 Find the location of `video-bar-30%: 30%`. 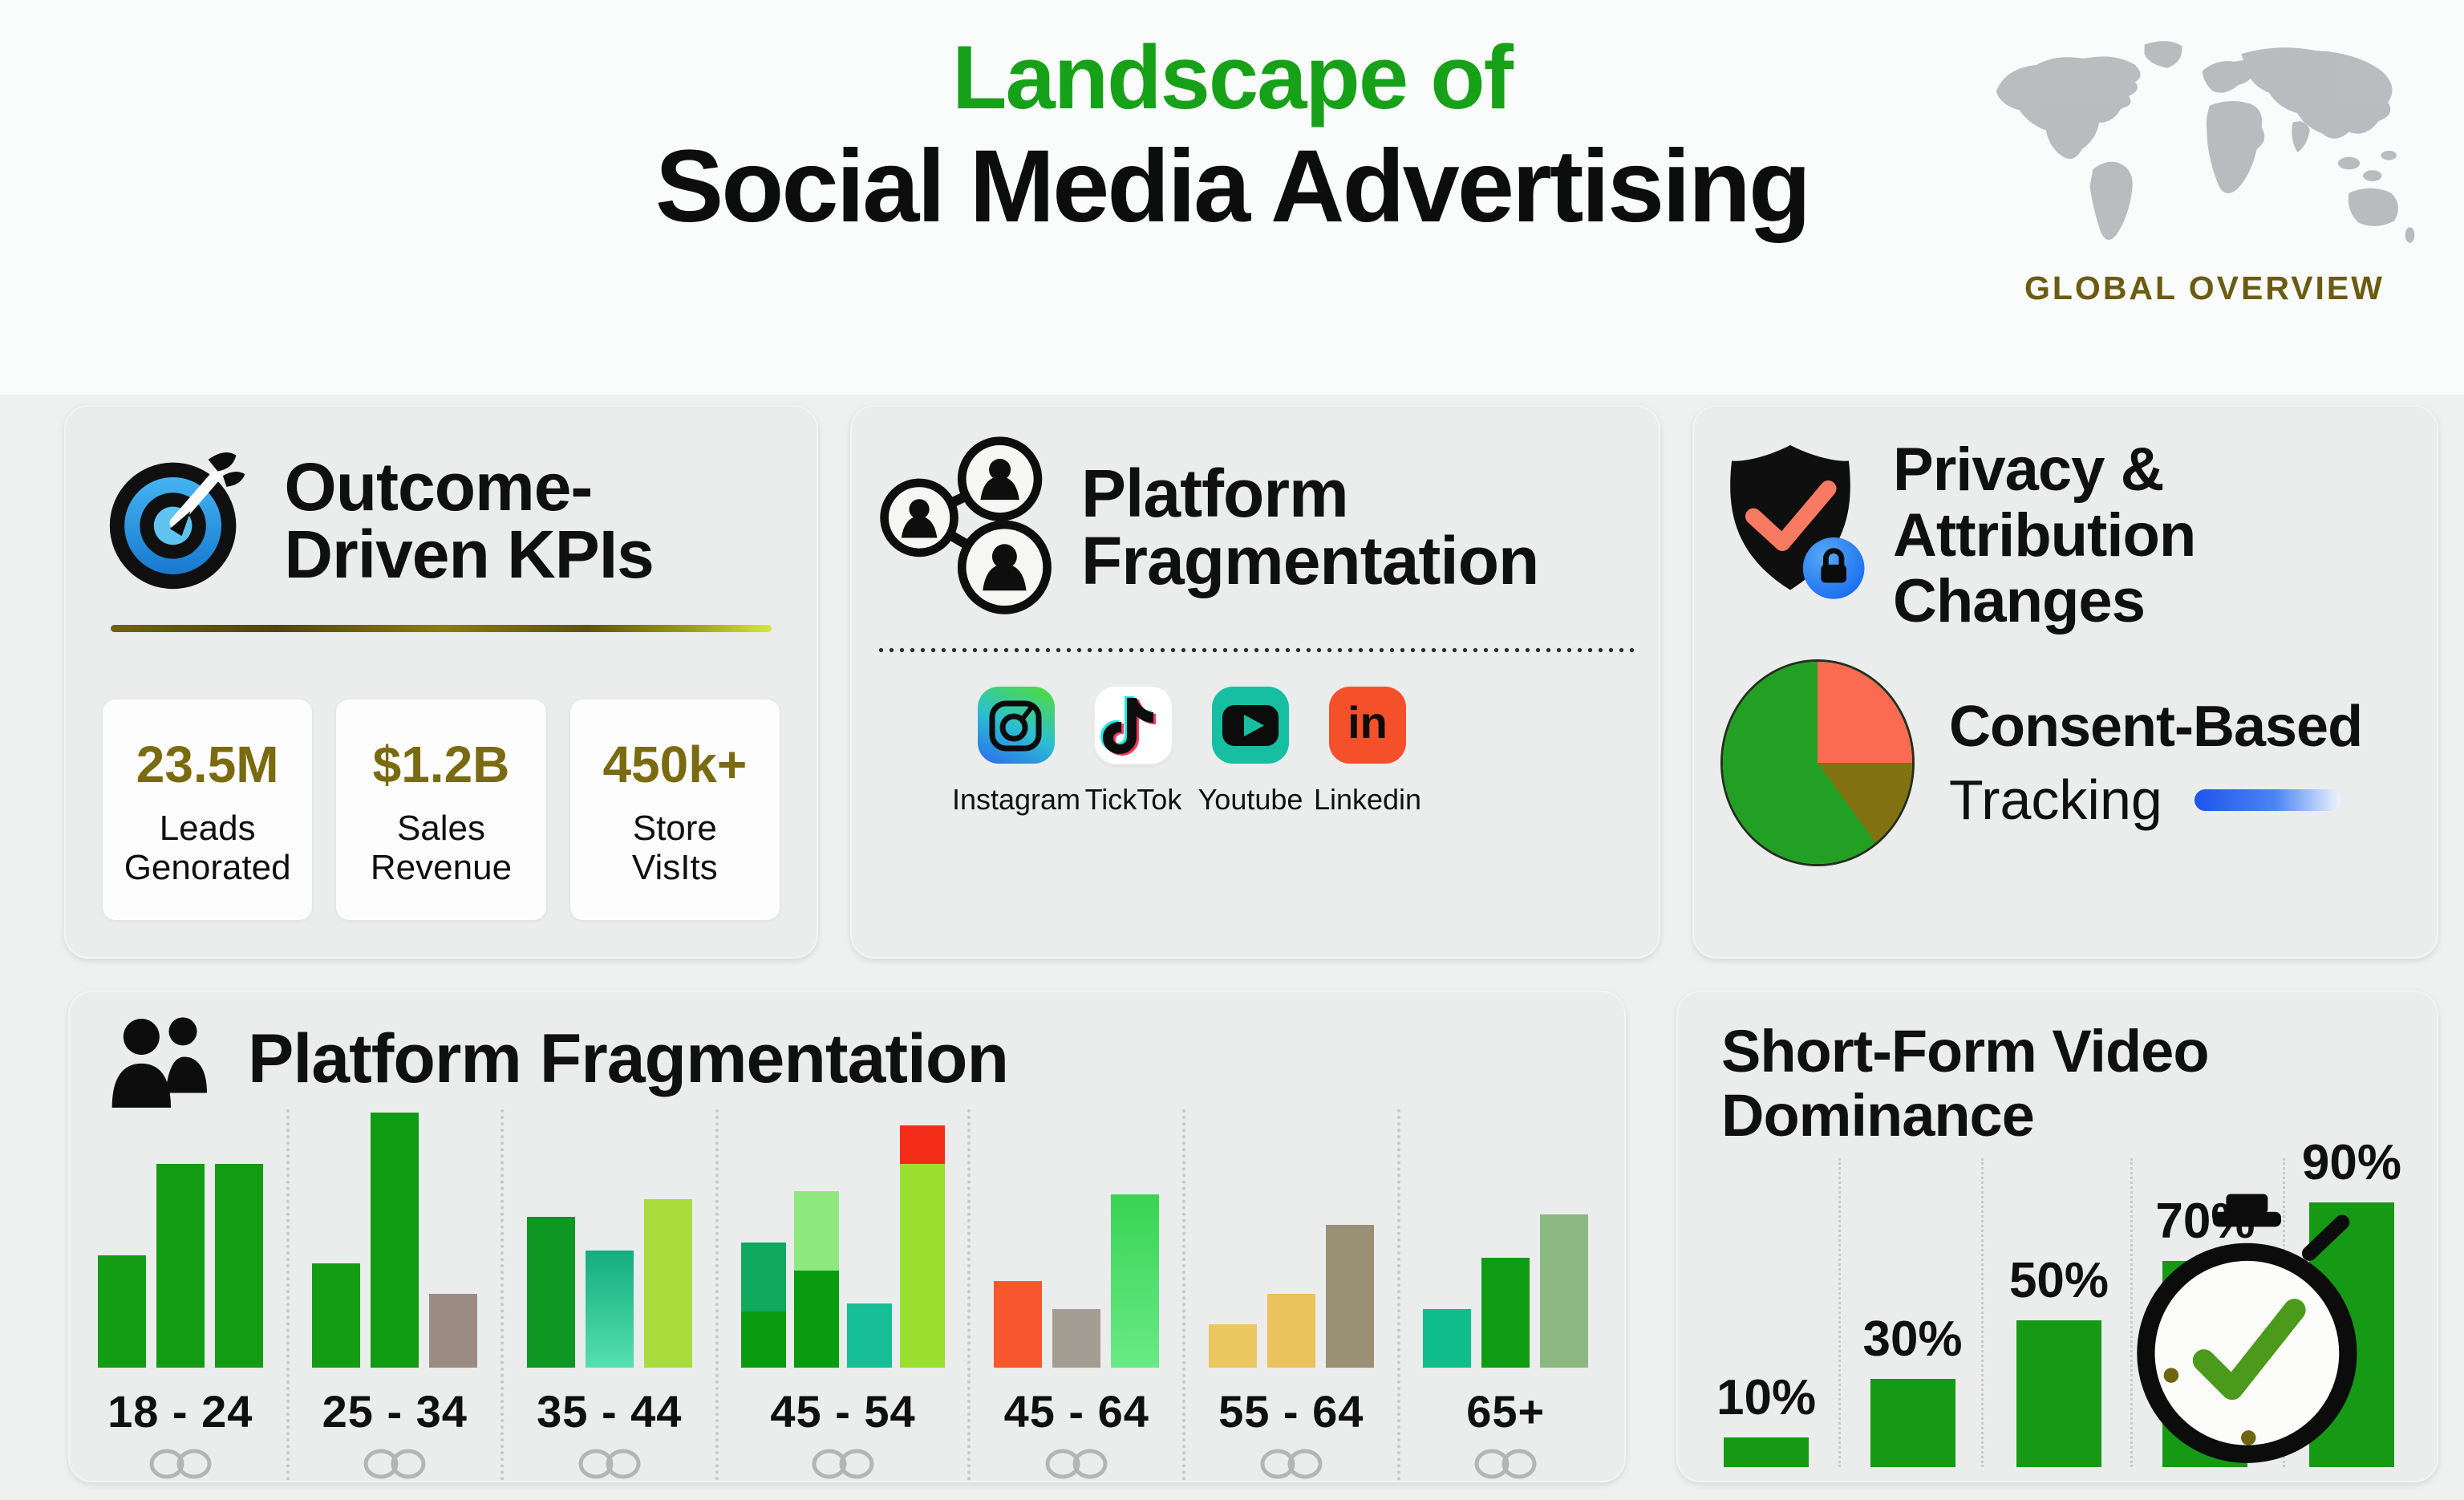

video-bar-30%: 30% is located at coordinates (1912, 1389).